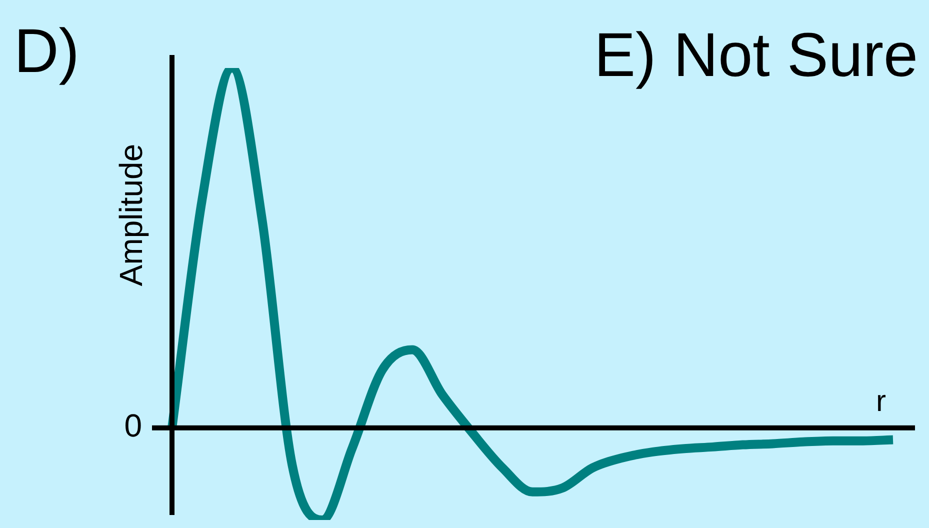 Image resolution: width=929 pixels, height=528 pixels. I want to click on annotation: E) Not Sure, so click(756, 55).